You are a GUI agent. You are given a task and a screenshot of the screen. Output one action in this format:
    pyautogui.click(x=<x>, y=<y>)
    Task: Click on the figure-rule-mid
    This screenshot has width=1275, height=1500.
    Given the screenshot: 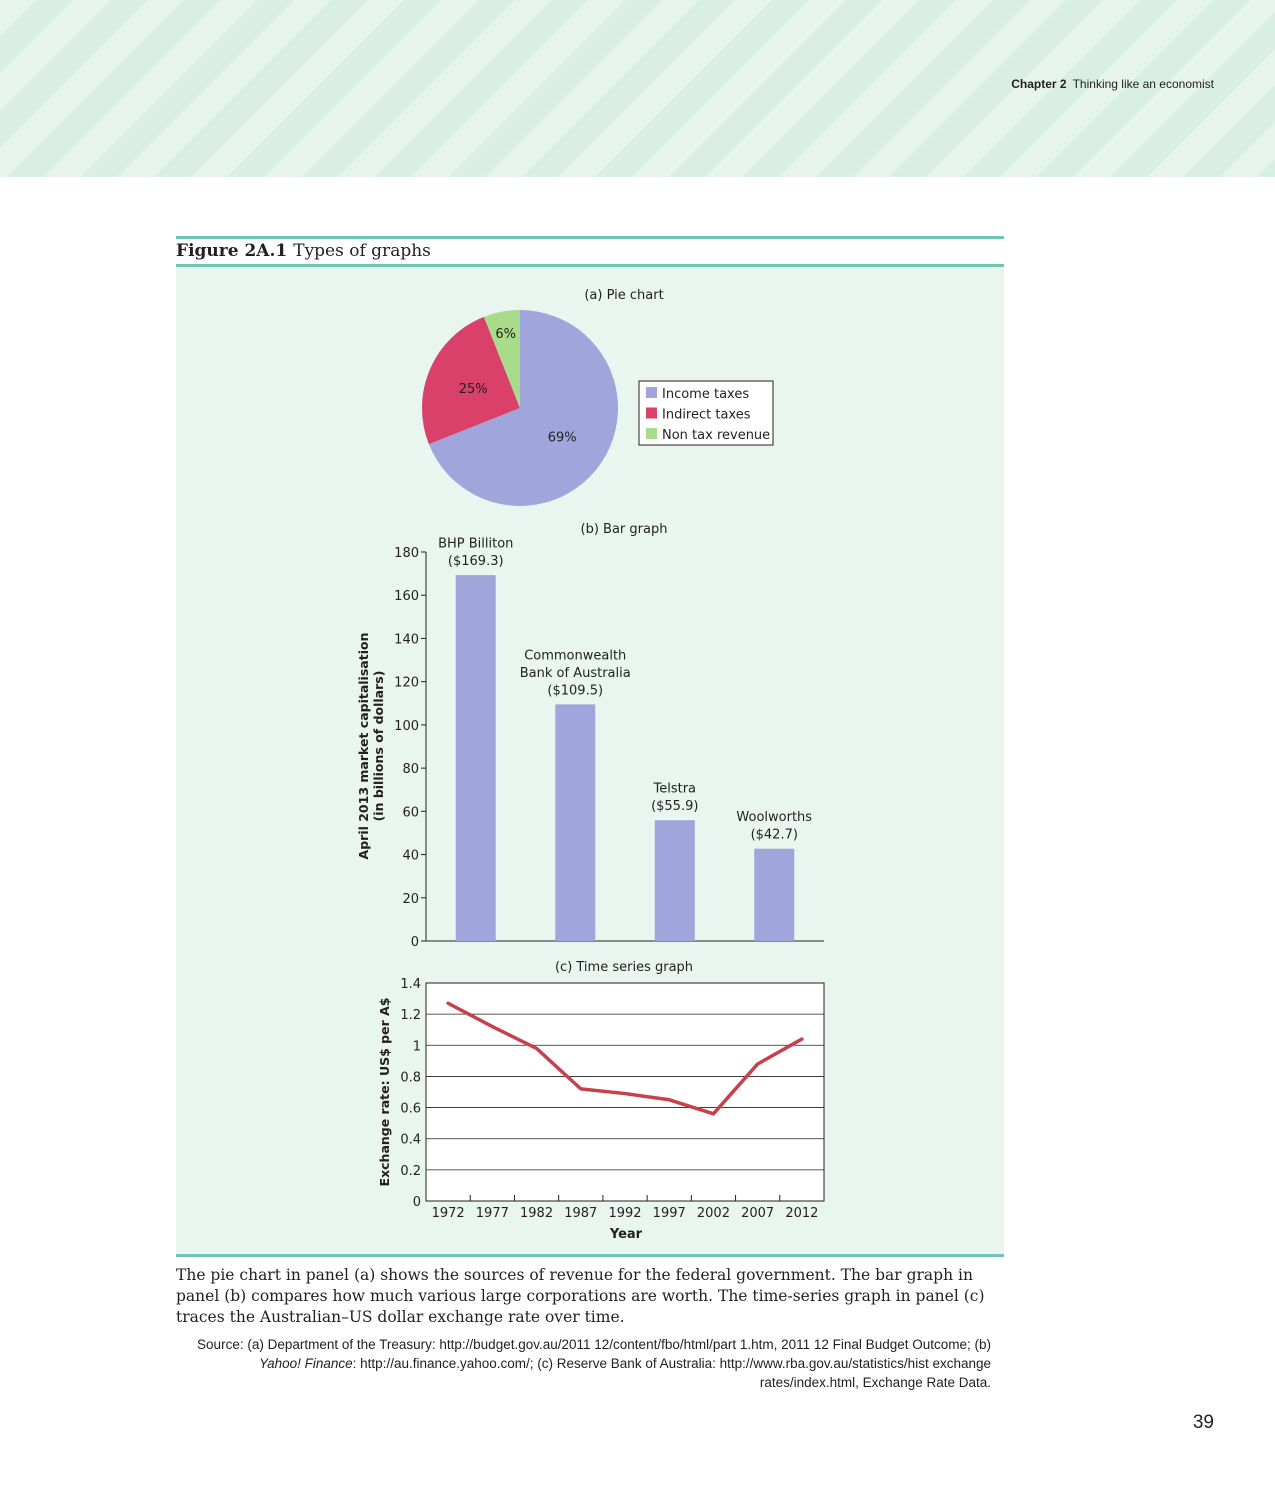 What is the action you would take?
    pyautogui.click(x=590, y=265)
    